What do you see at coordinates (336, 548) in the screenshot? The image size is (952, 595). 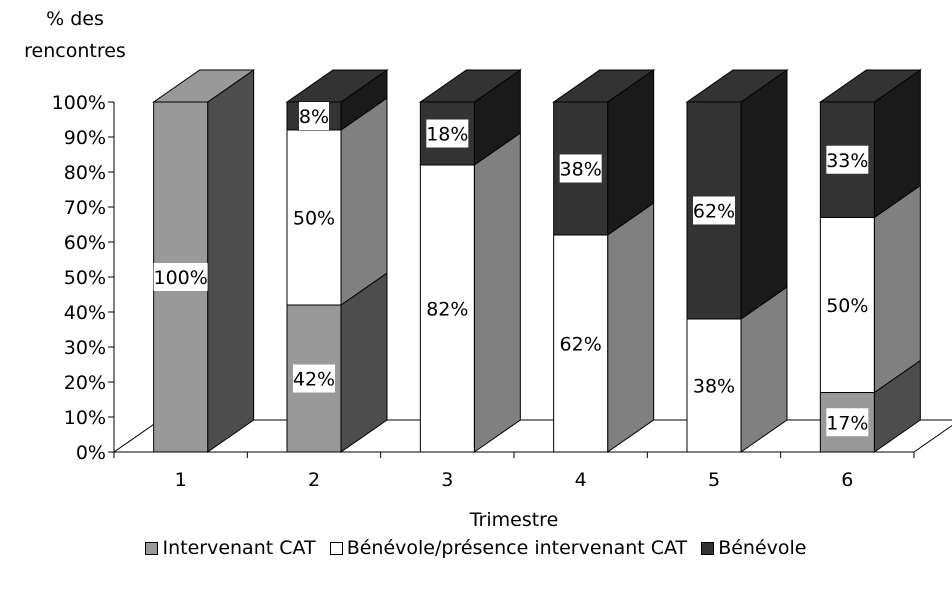 I see `legend-swatch-benevole-presence` at bounding box center [336, 548].